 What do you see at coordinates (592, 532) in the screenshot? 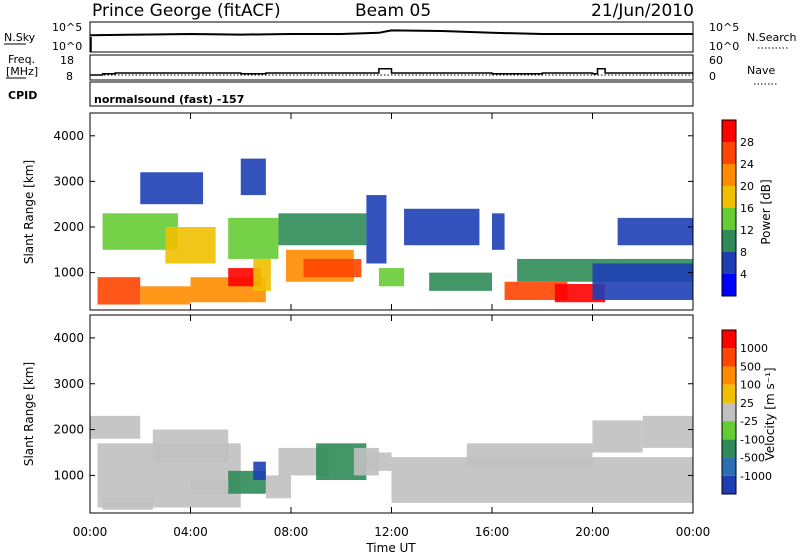
I see `x-tick-label: 20:00` at bounding box center [592, 532].